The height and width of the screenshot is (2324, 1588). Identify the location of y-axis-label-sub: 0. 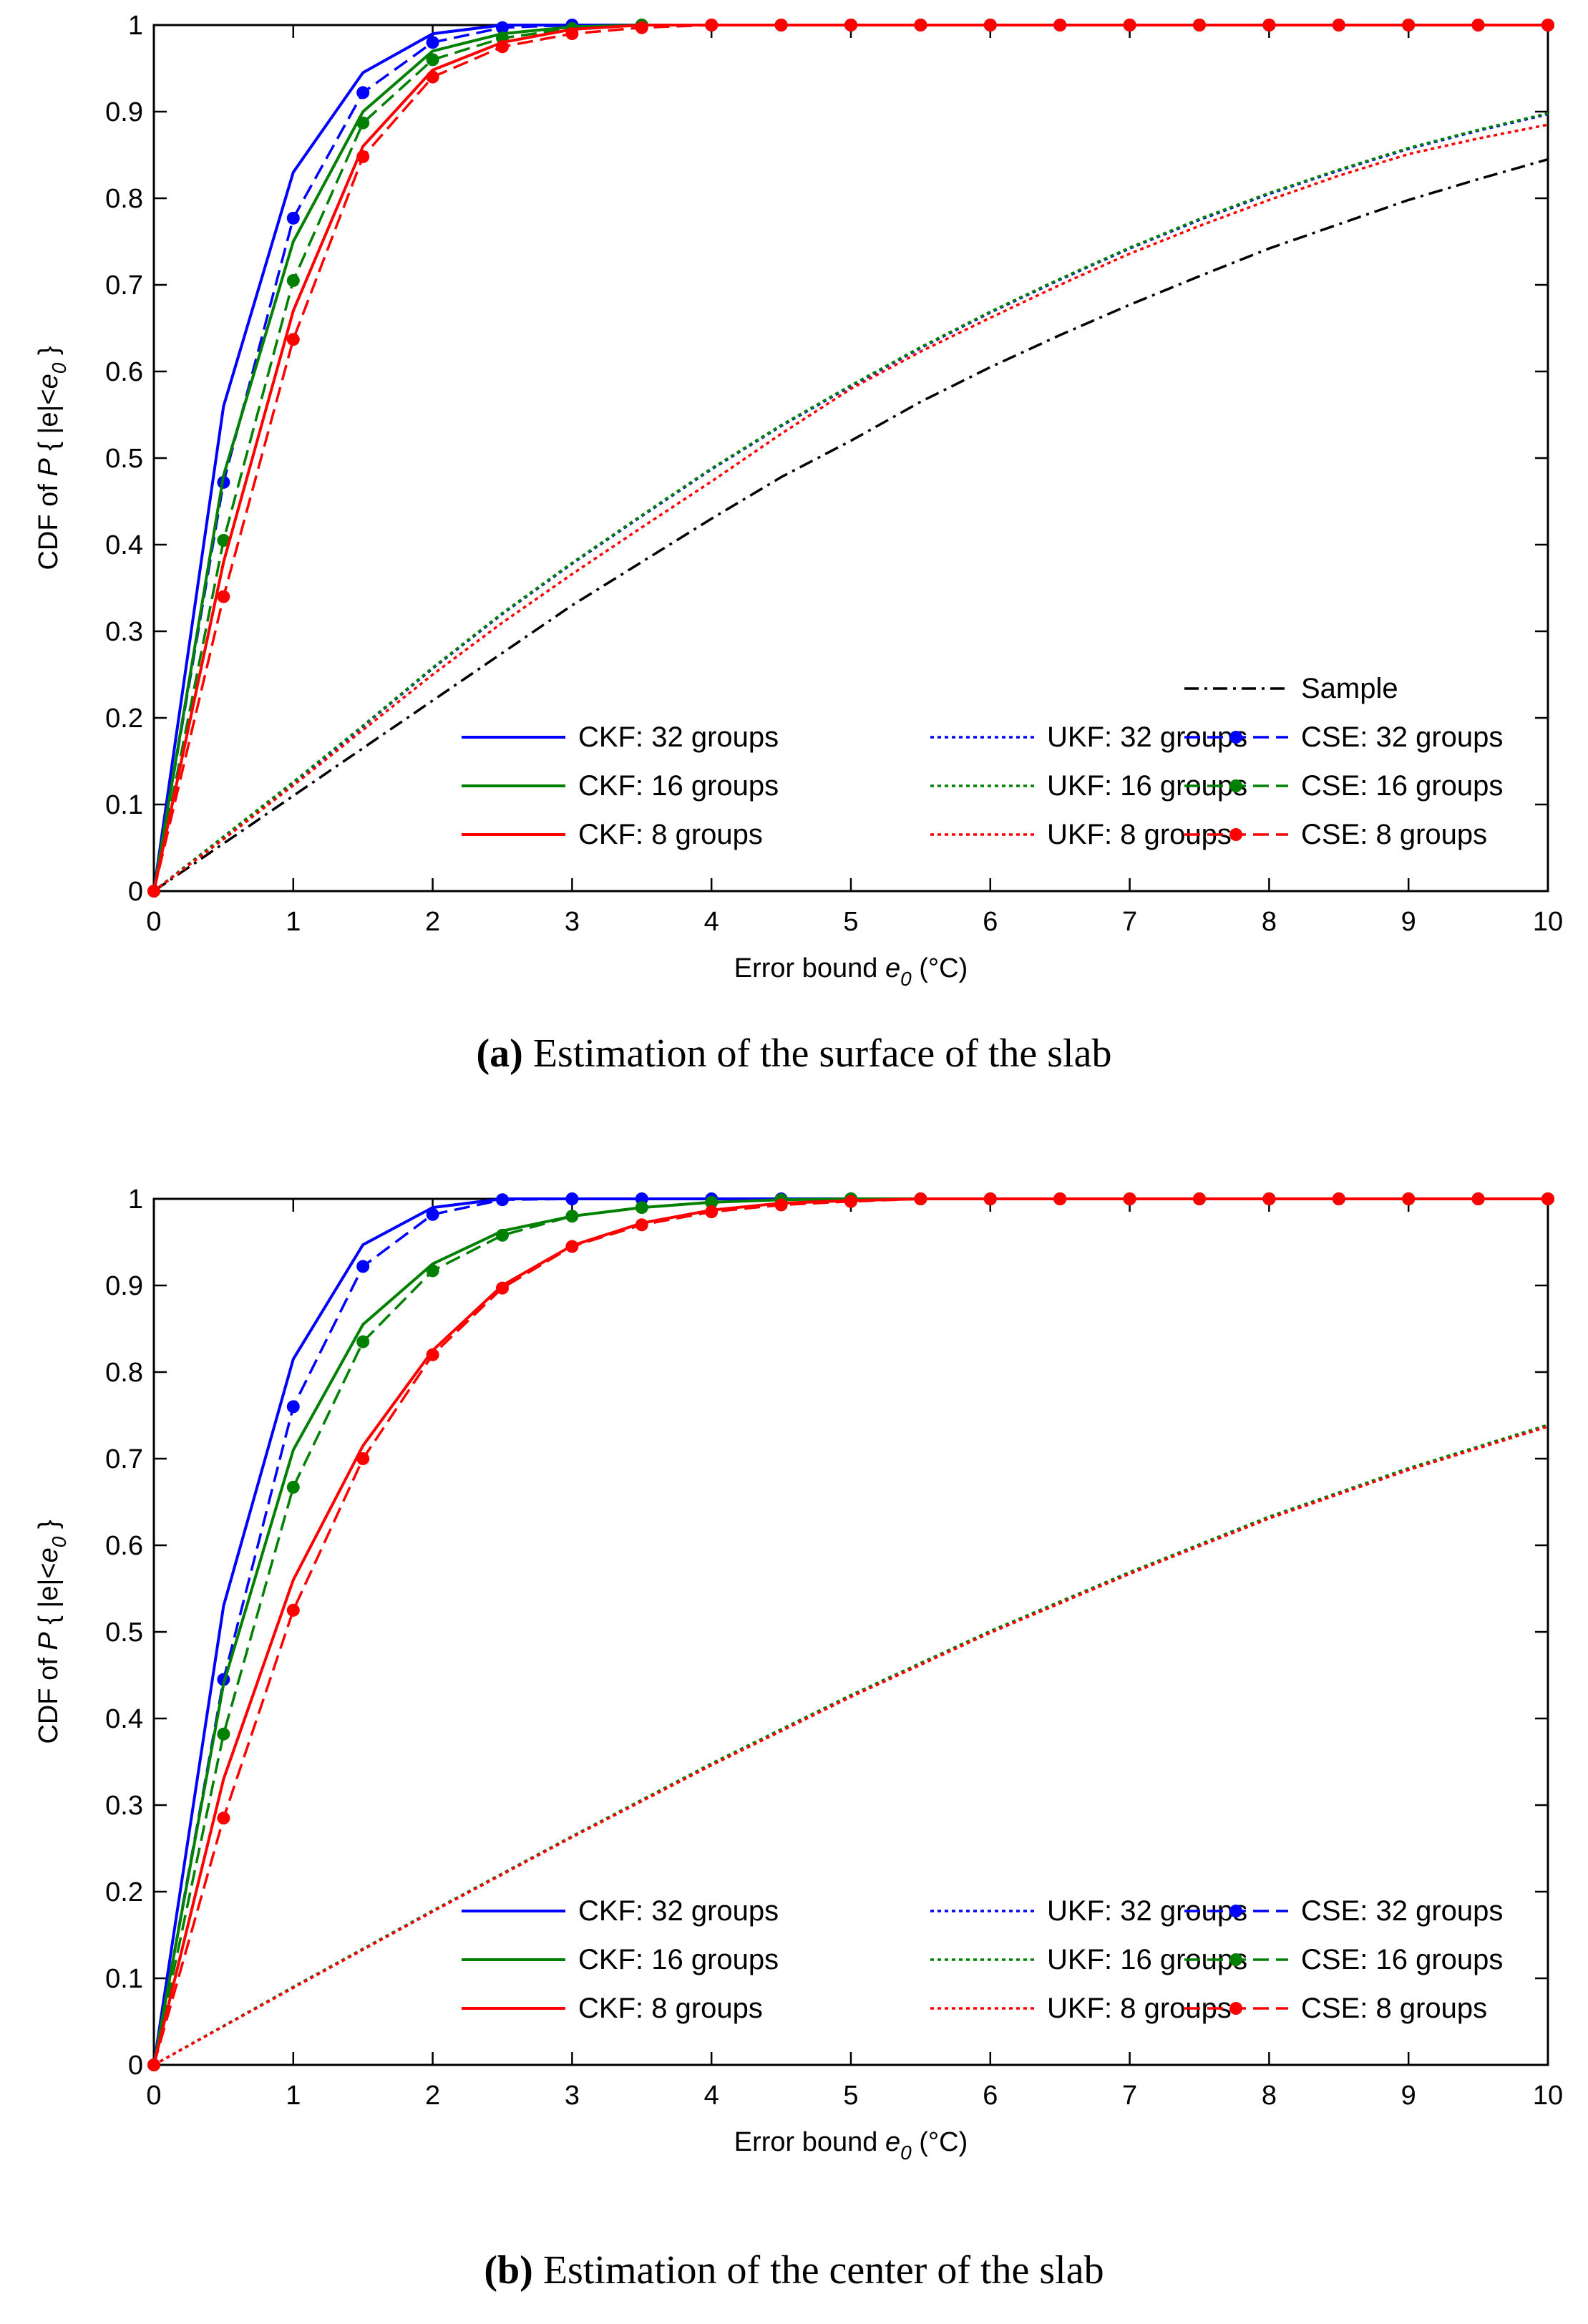
(59, 368).